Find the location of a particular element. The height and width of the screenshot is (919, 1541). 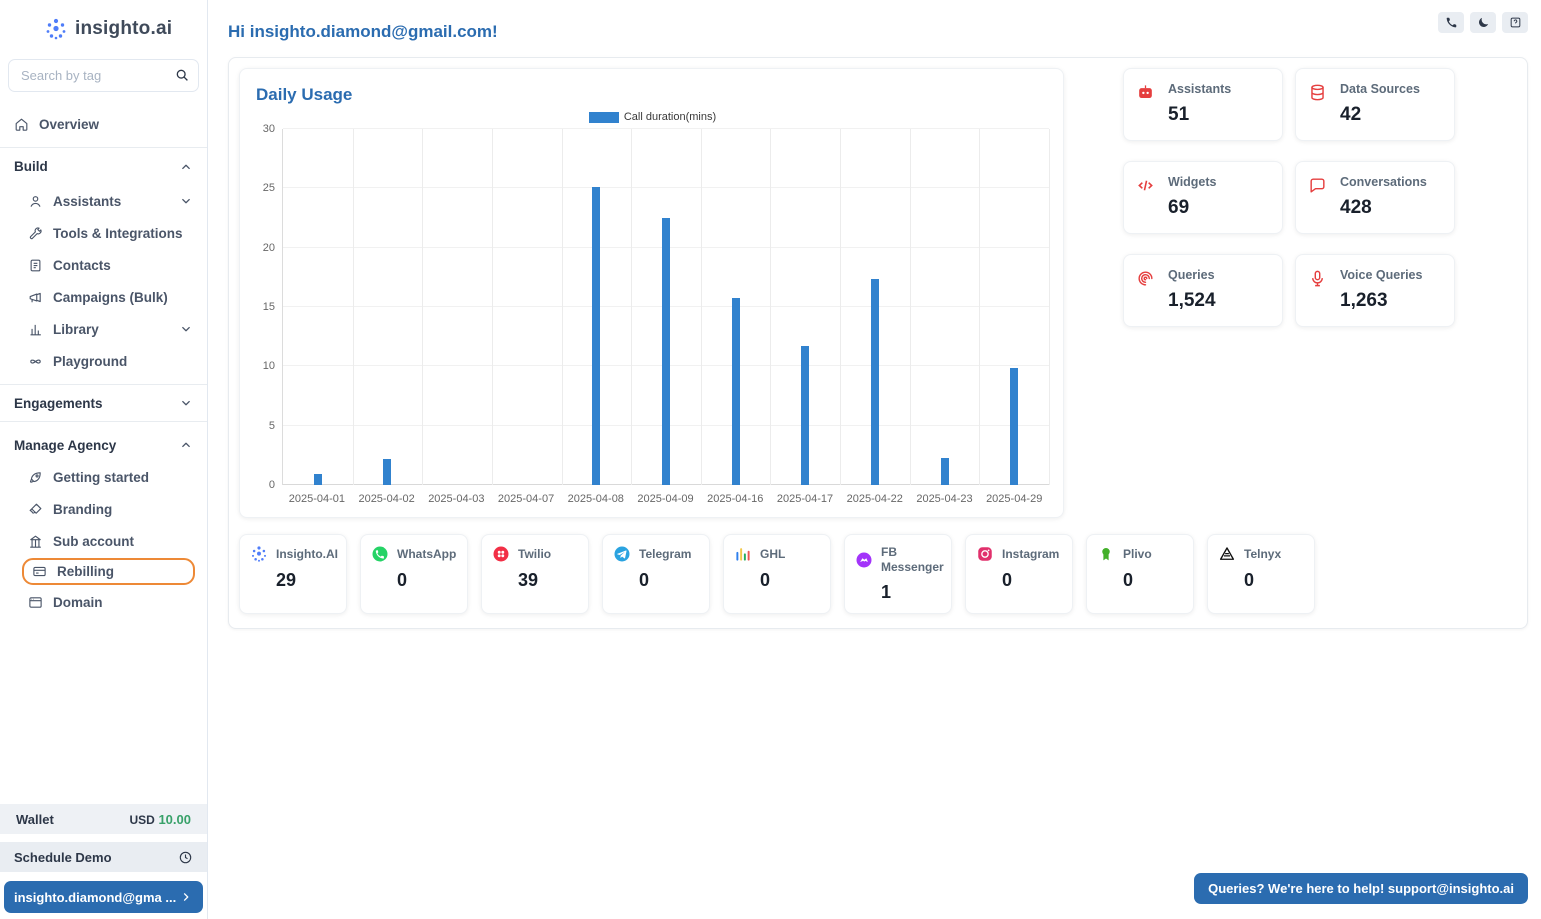

channel-card-fb-messenger: FB Messenger 1 is located at coordinates (898, 574).